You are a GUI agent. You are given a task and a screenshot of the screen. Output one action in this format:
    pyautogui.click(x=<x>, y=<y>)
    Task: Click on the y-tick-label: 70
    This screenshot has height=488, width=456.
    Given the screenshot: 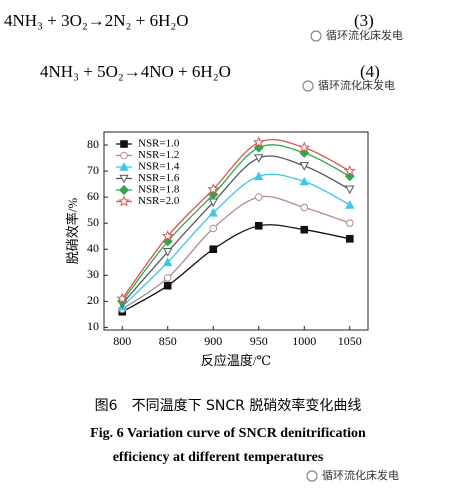 What is the action you would take?
    pyautogui.click(x=93, y=170)
    